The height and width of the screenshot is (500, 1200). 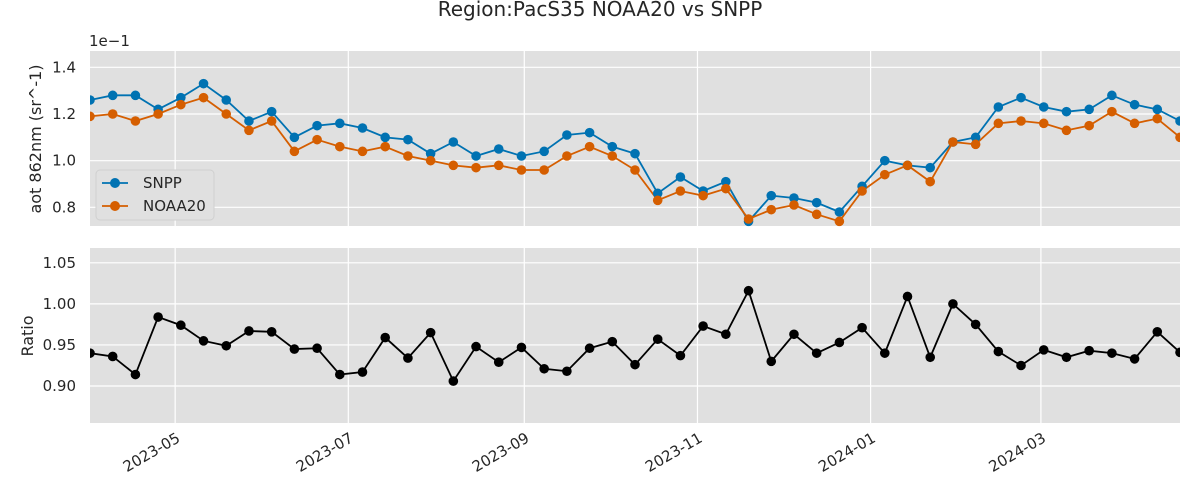 What do you see at coordinates (59, 345) in the screenshot?
I see `y-tick-label: 0.95` at bounding box center [59, 345].